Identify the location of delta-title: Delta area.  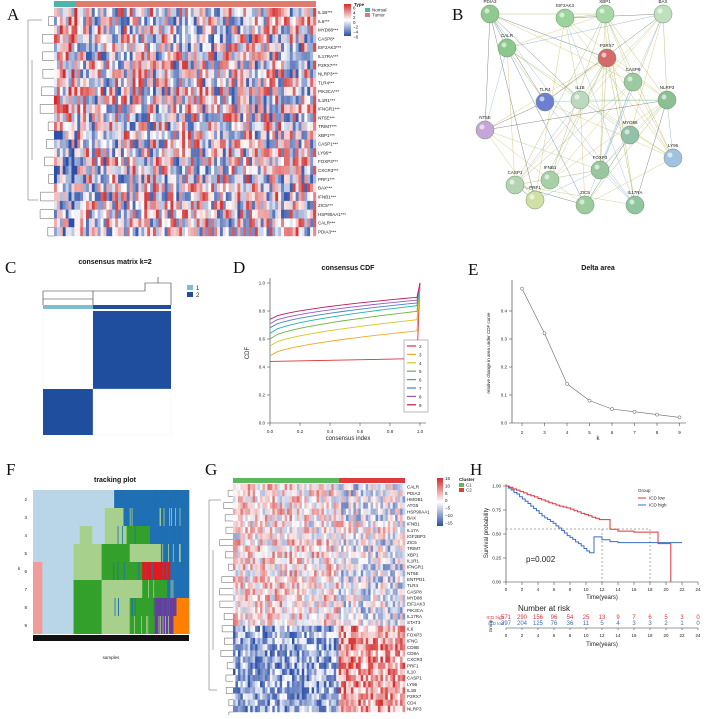
(598, 268).